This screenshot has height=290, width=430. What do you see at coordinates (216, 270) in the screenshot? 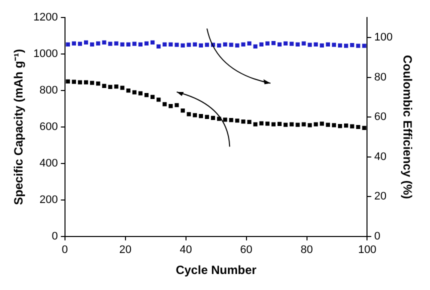
I see `x-axis-title: Cycle Number` at bounding box center [216, 270].